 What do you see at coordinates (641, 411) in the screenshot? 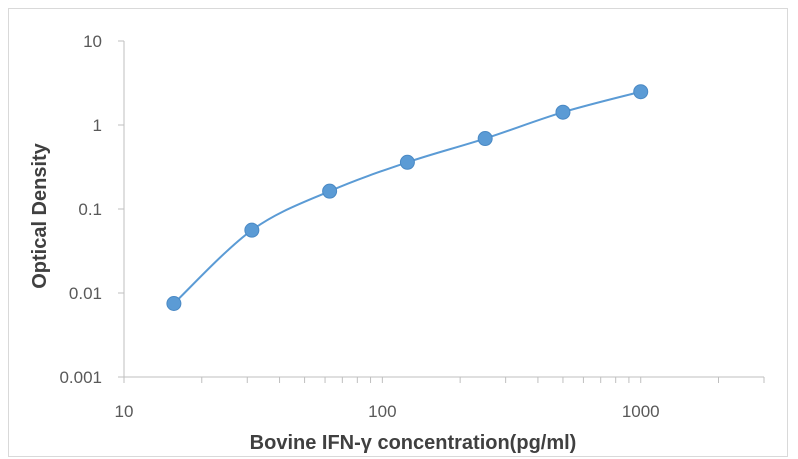
I see `x-tick-label: 1000` at bounding box center [641, 411].